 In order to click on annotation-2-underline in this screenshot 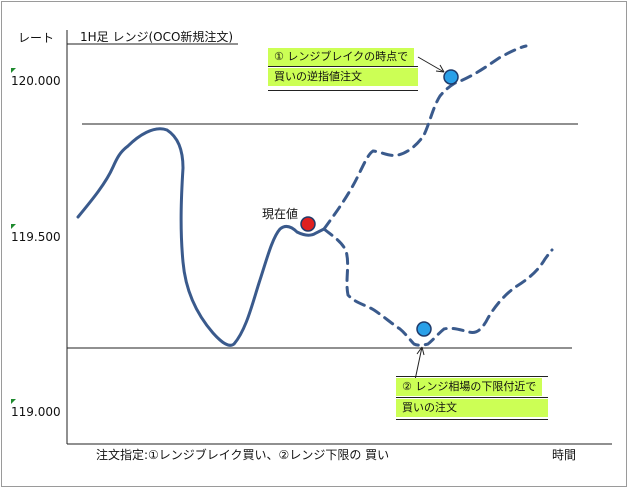, I will do `click(472, 419)`.